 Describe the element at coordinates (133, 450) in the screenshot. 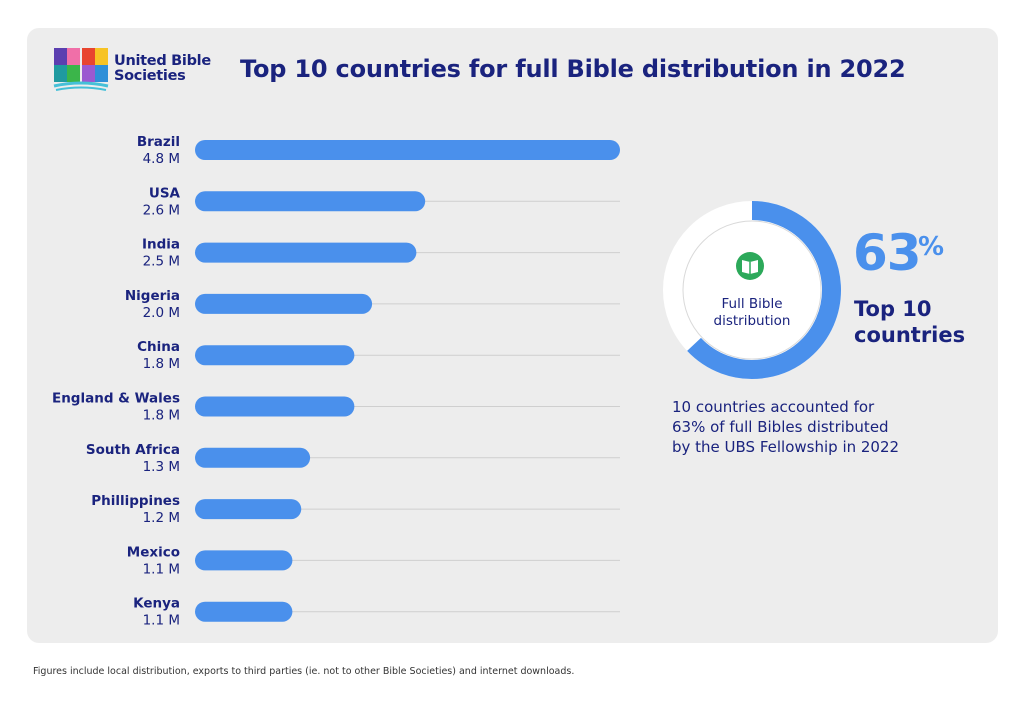

I see `category-label: South Africa` at that location.